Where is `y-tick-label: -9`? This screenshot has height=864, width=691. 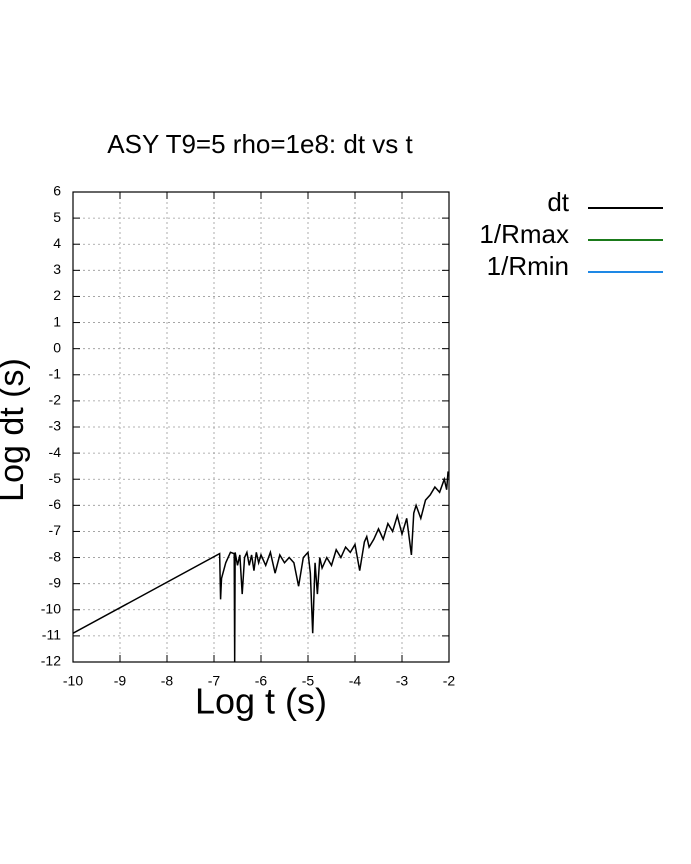 y-tick-label: -9 is located at coordinates (55, 582).